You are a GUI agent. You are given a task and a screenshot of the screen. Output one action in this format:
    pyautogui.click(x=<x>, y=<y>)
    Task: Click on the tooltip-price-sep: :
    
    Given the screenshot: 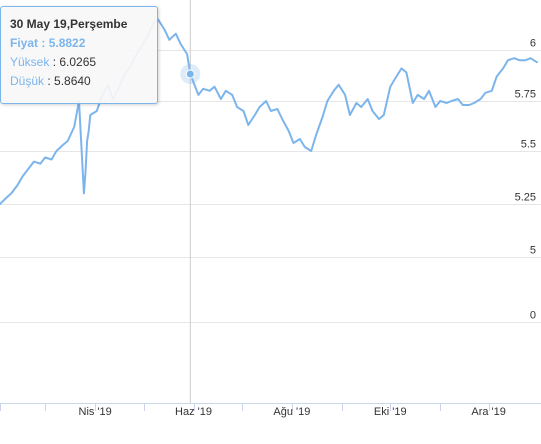 What is the action you would take?
    pyautogui.click(x=43, y=43)
    